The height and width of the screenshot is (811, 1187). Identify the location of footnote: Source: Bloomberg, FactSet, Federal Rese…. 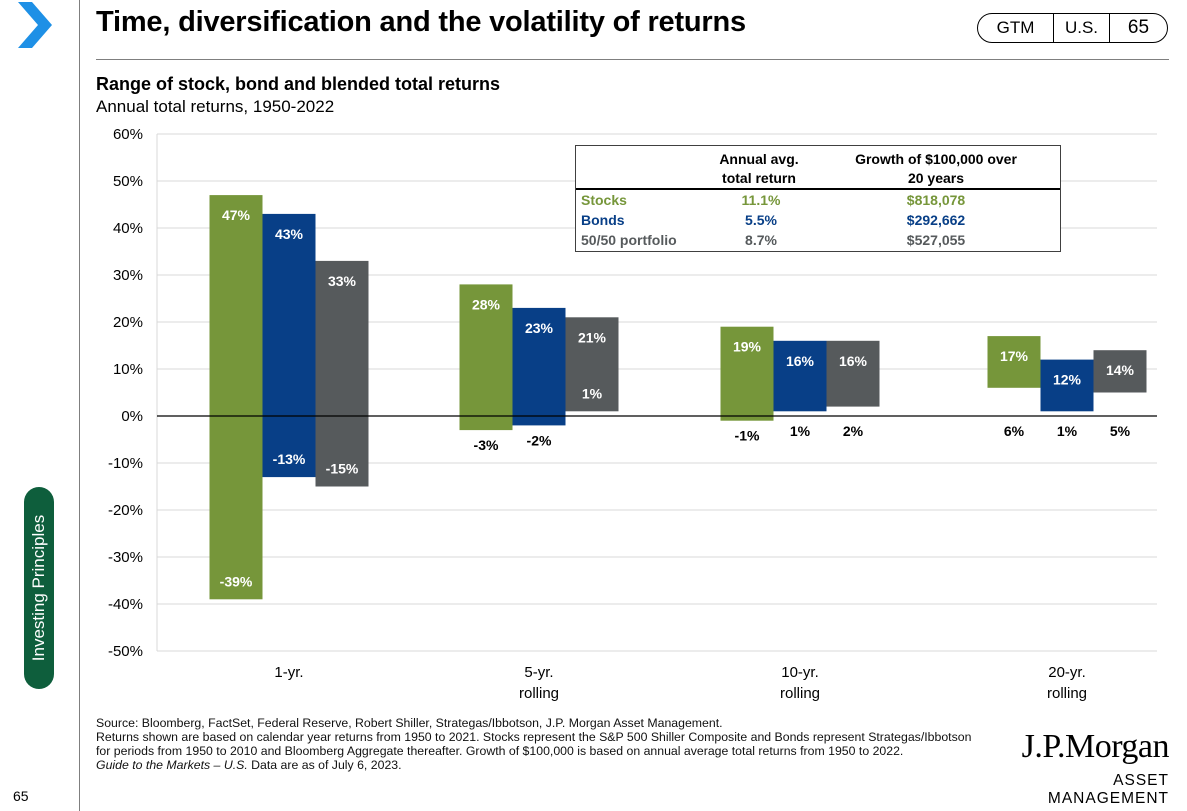
(536, 744).